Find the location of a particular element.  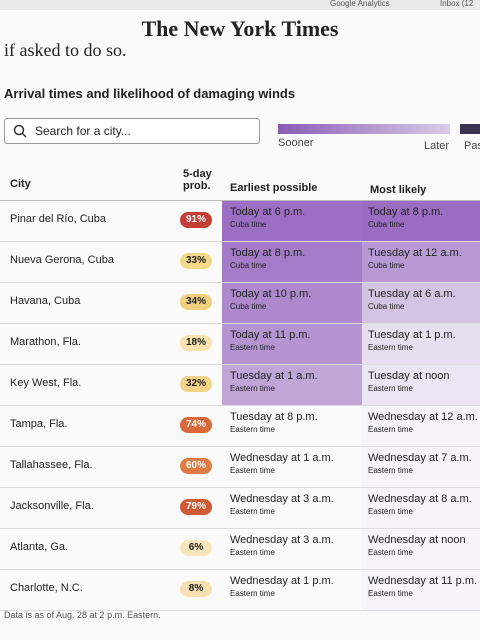

probability-badge: 8% is located at coordinates (196, 589).